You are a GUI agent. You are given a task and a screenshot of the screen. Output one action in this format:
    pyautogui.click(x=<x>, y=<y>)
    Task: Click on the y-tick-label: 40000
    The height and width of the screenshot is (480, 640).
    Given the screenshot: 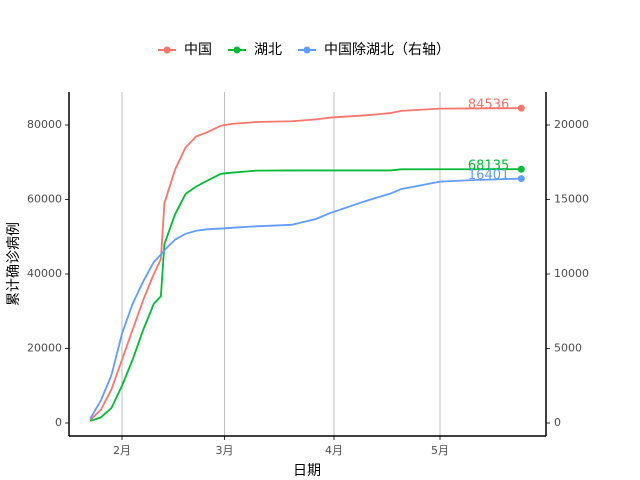 What is the action you would take?
    pyautogui.click(x=44, y=273)
    